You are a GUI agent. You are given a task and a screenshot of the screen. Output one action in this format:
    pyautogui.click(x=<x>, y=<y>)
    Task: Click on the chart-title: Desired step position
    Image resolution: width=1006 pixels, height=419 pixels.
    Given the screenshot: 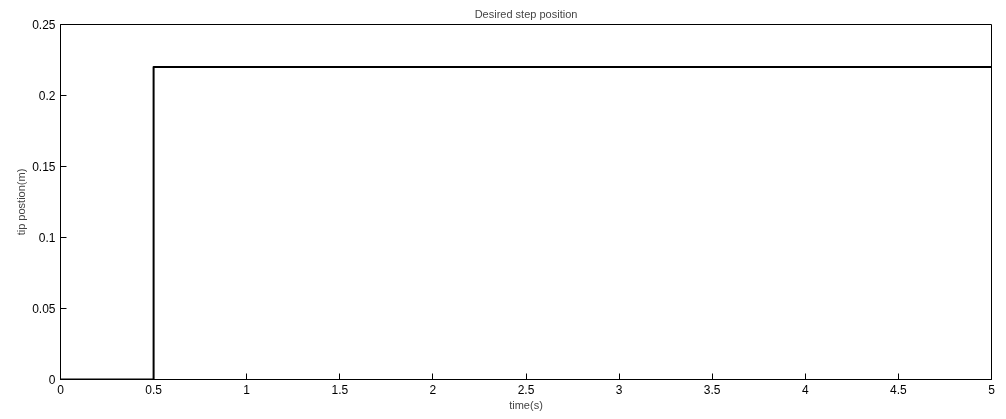 What is the action you would take?
    pyautogui.click(x=526, y=13)
    